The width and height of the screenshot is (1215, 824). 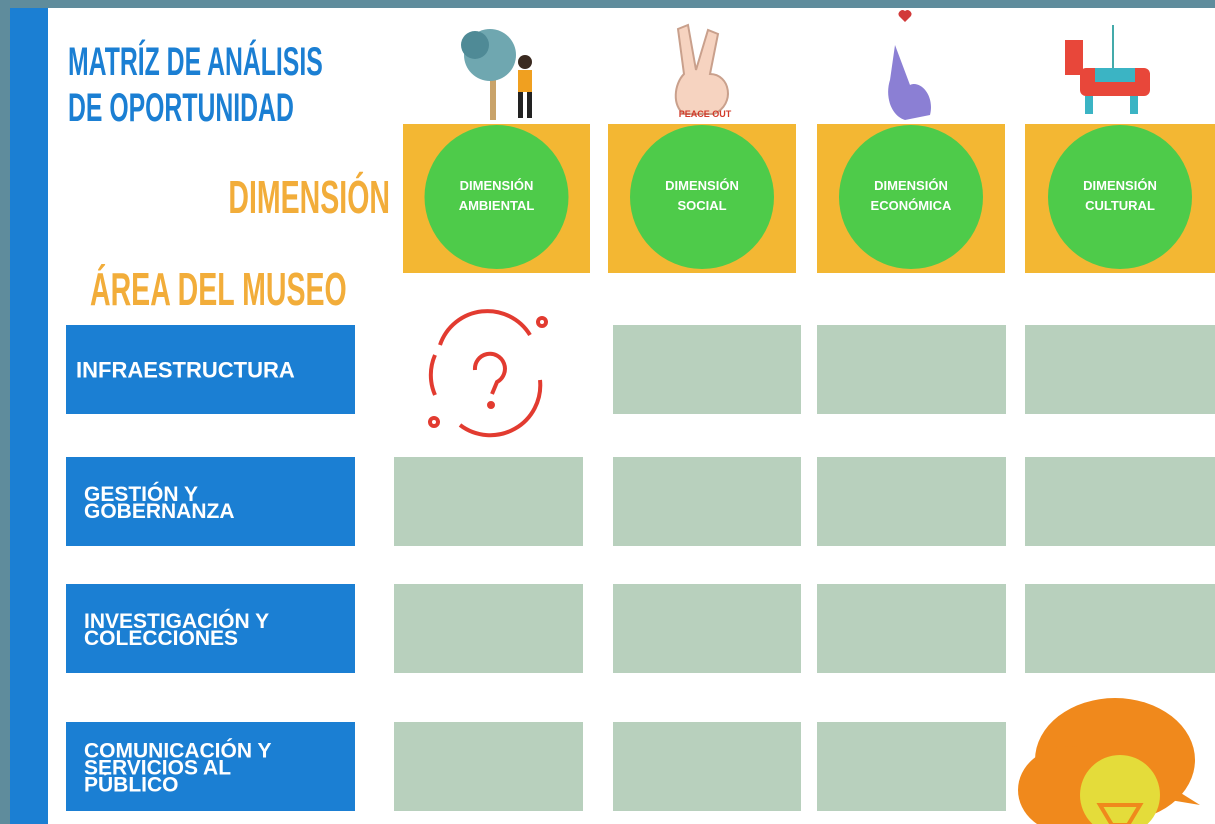 What do you see at coordinates (159, 511) in the screenshot?
I see `area-label: GOBERNANZA` at bounding box center [159, 511].